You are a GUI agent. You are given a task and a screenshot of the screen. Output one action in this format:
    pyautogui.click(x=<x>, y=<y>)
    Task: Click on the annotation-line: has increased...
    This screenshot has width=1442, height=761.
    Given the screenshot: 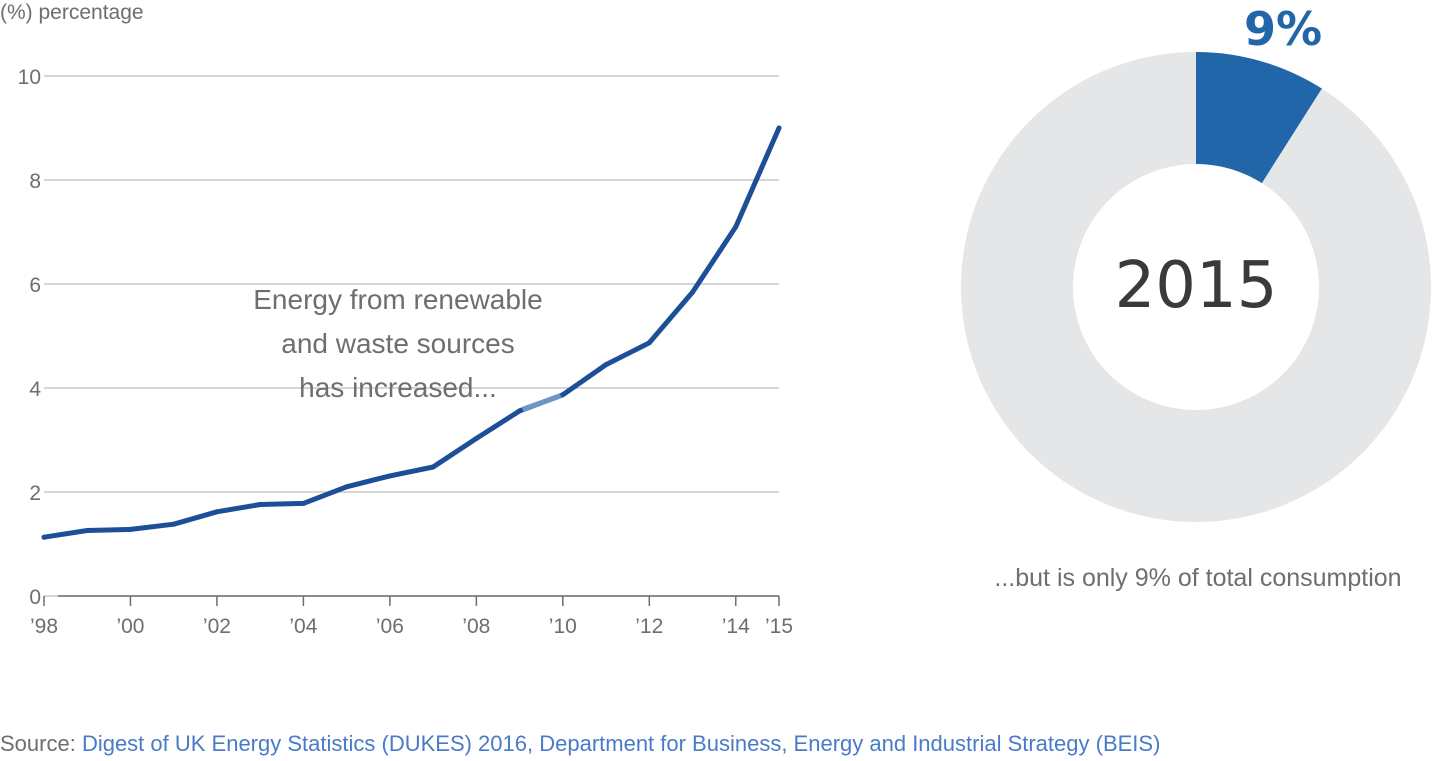 What is the action you would take?
    pyautogui.click(x=398, y=387)
    